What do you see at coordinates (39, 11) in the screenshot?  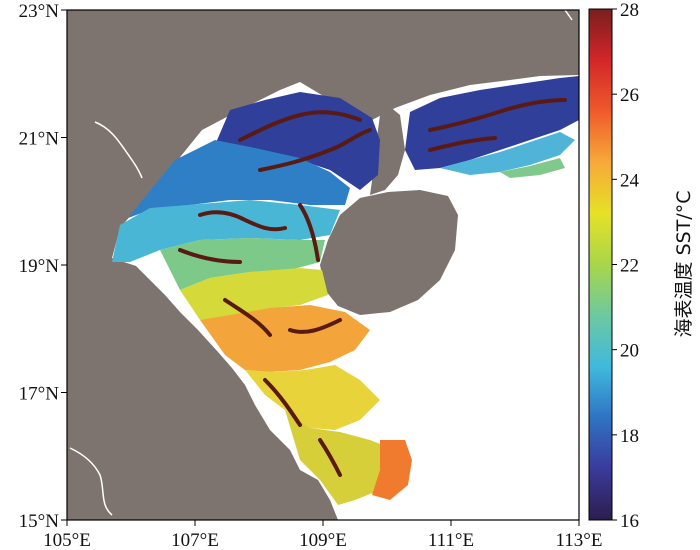 I see `y-tick-label: 23°N` at bounding box center [39, 11].